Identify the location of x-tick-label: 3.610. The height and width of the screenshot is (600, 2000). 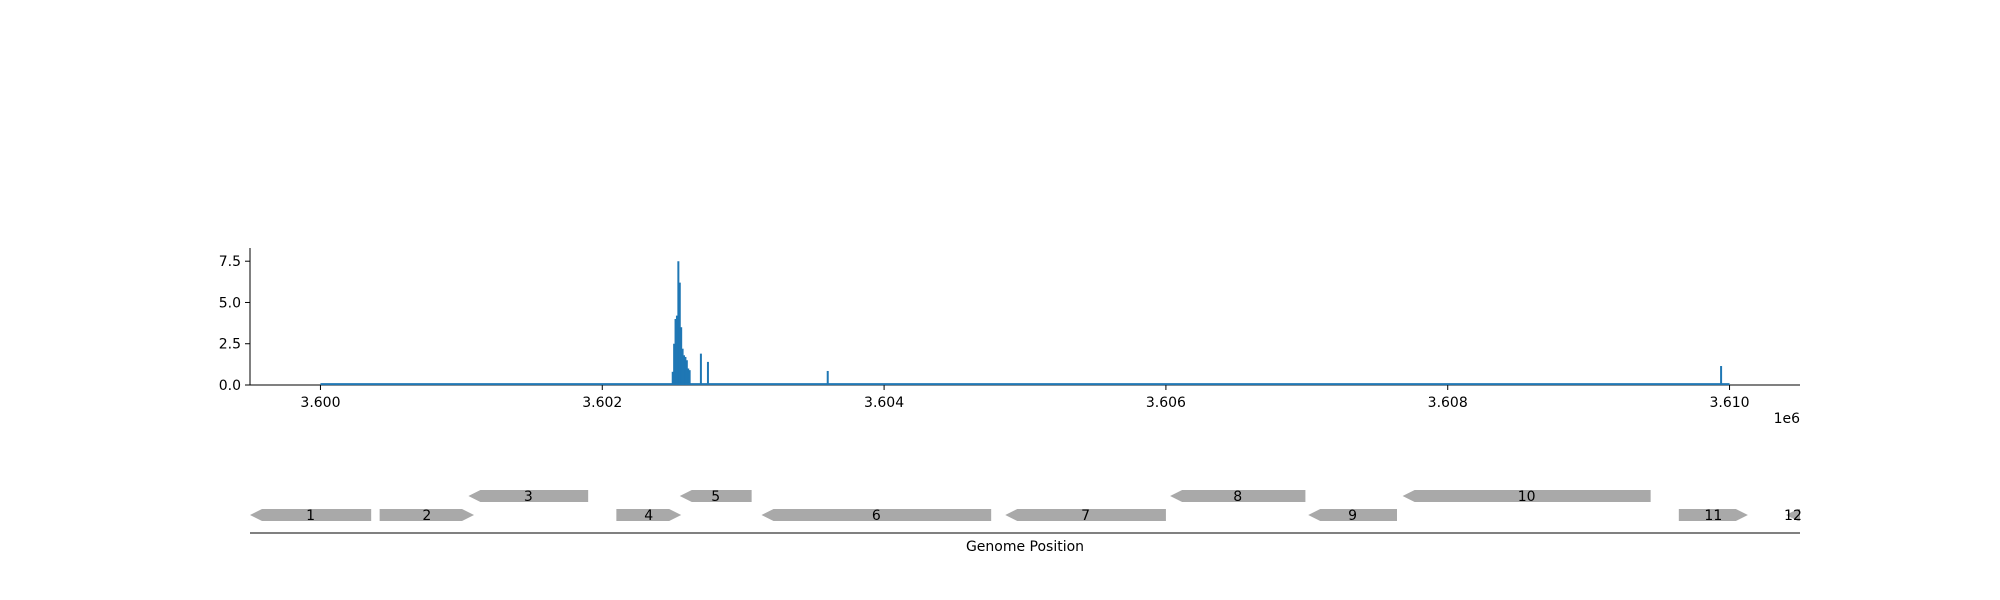
(1729, 403).